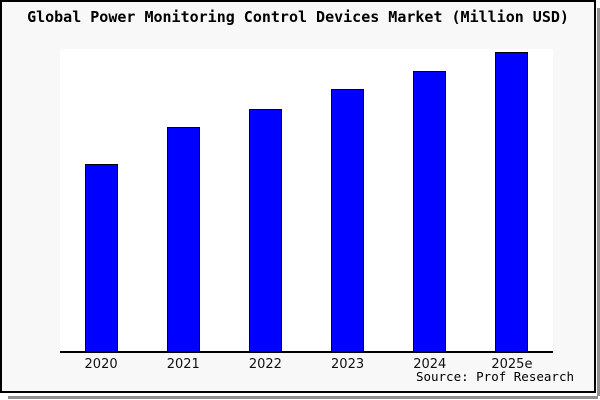 The width and height of the screenshot is (600, 400). I want to click on x-tick-label-2021: 2021, so click(183, 364).